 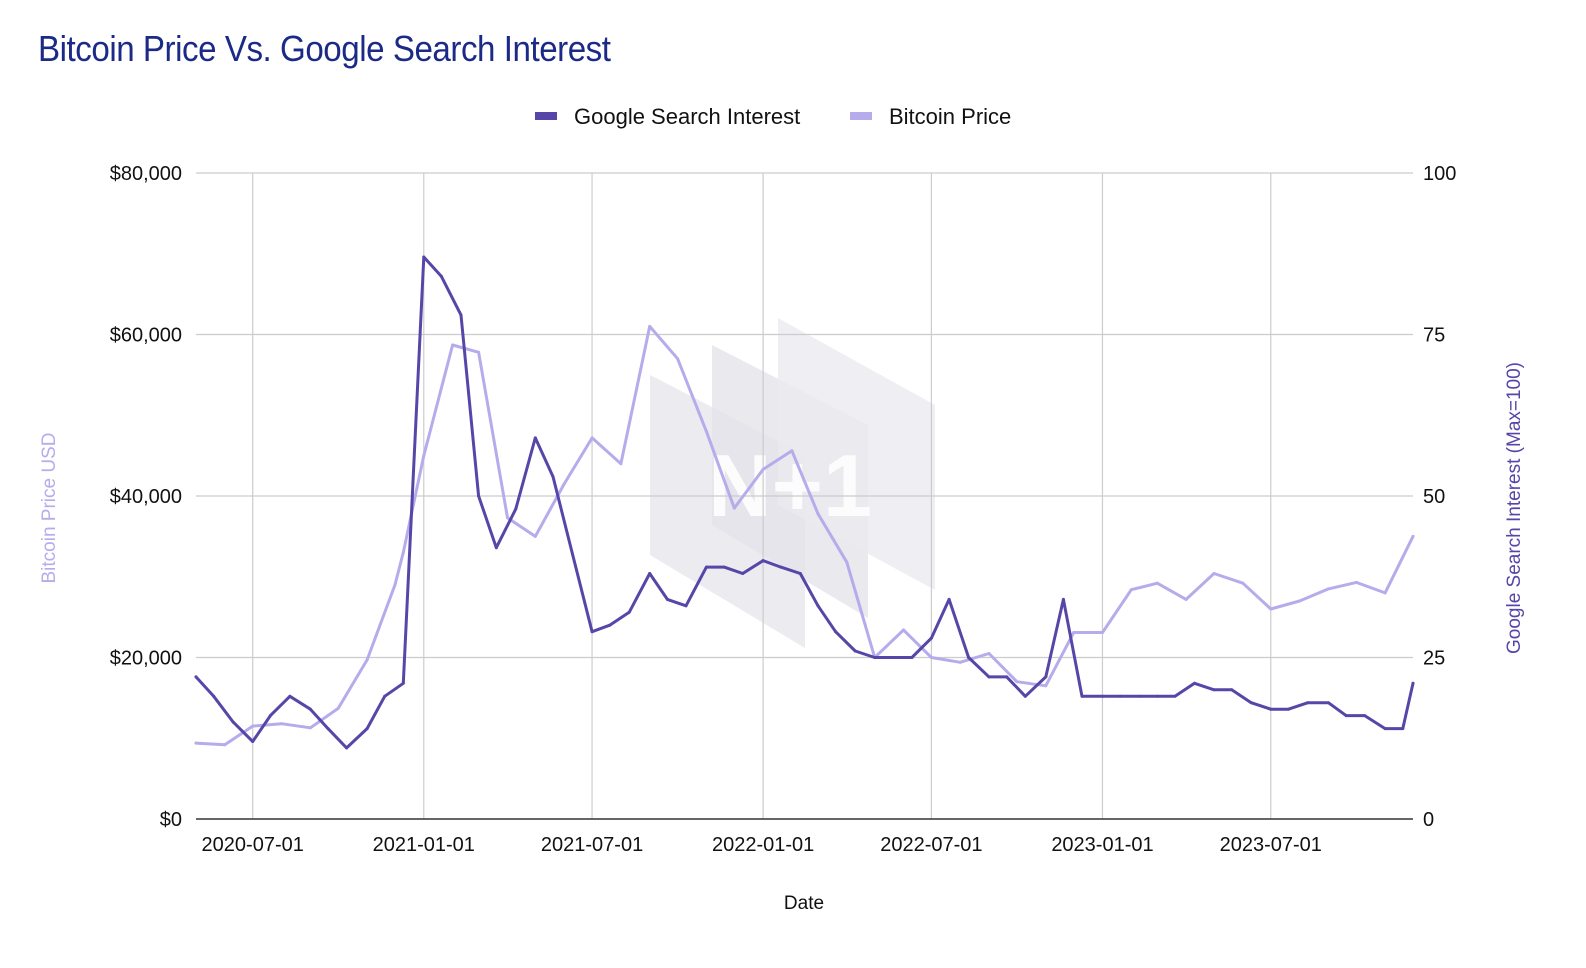 I want to click on watermark-logo: N+1, so click(x=792, y=483).